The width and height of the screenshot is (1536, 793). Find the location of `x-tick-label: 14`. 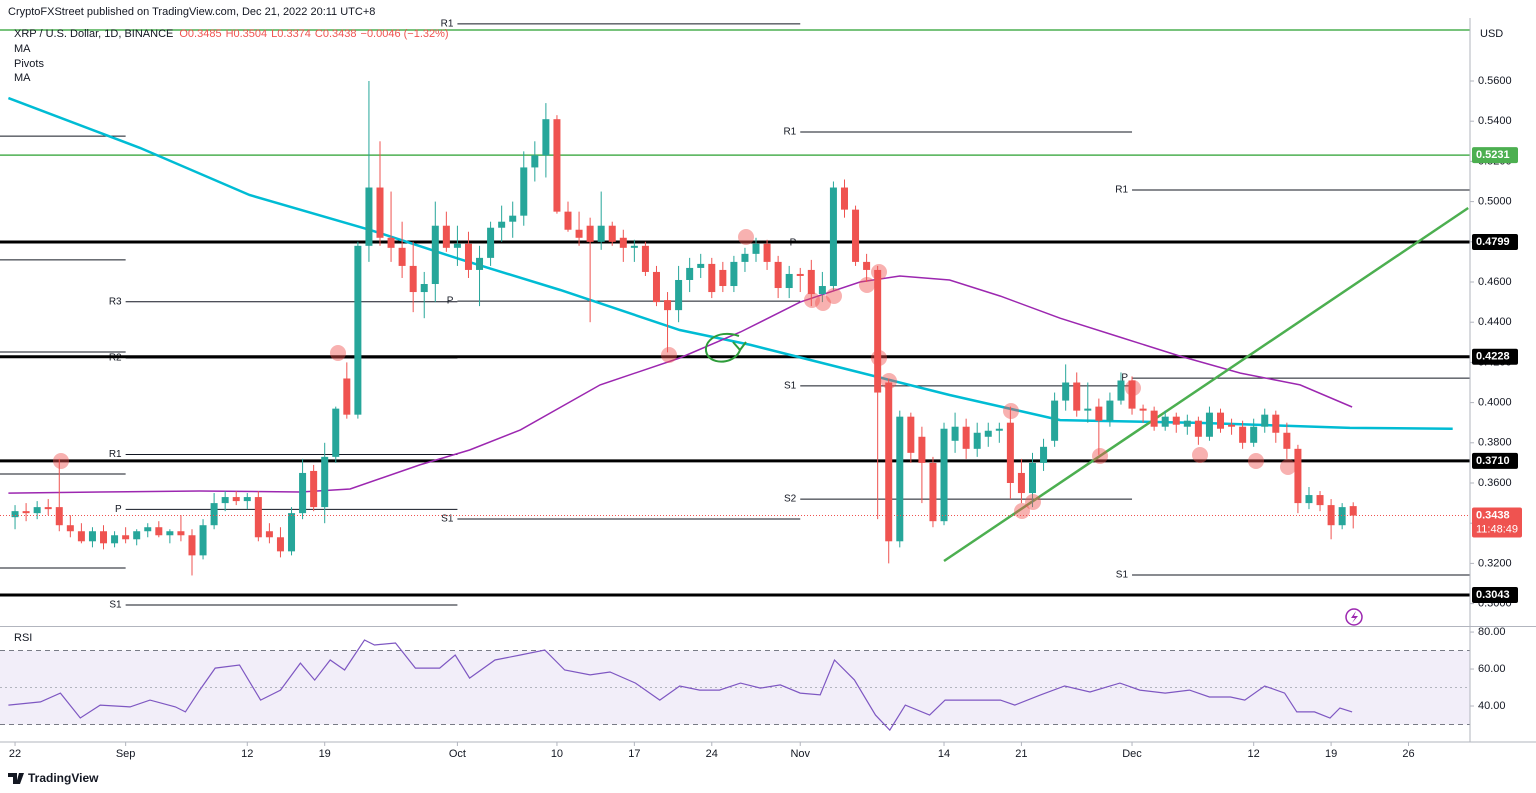

x-tick-label: 14 is located at coordinates (944, 754).